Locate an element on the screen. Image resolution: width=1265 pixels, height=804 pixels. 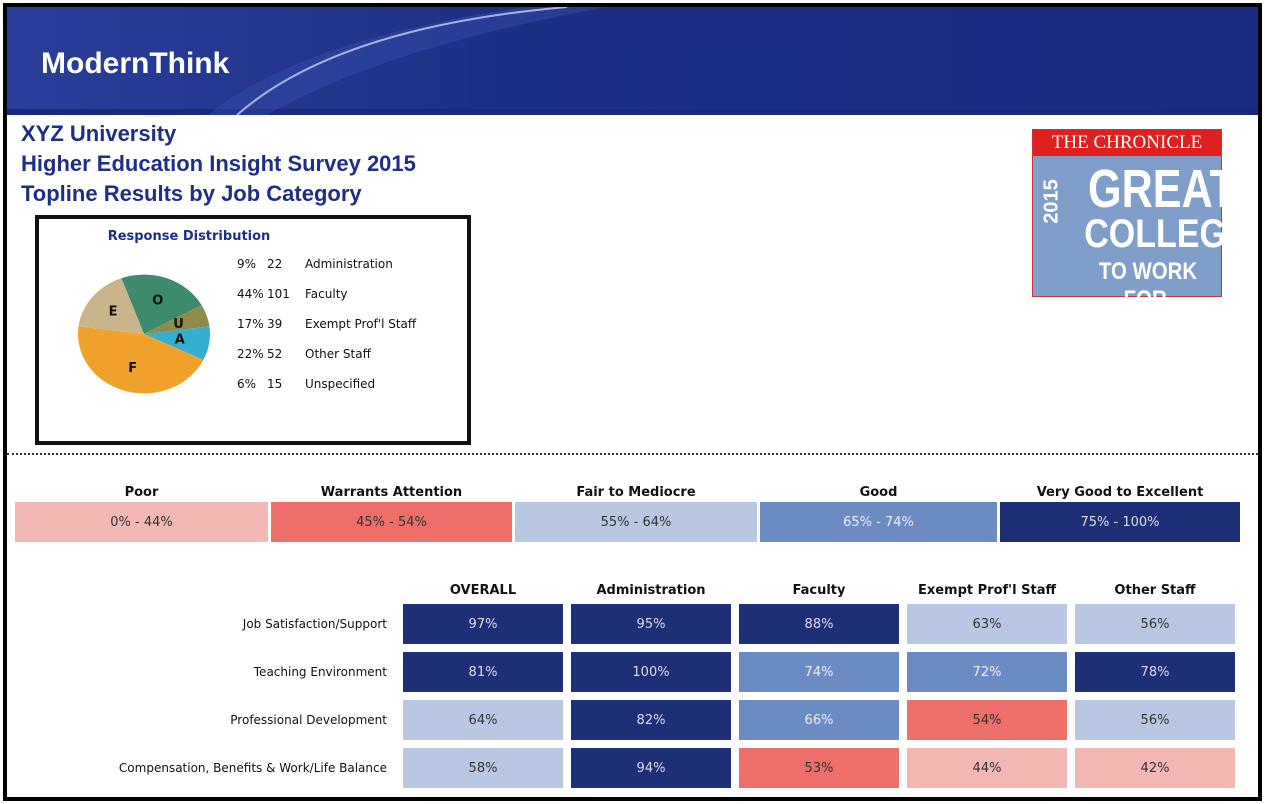
title-line: Topline Results by Job Category is located at coordinates (191, 193).